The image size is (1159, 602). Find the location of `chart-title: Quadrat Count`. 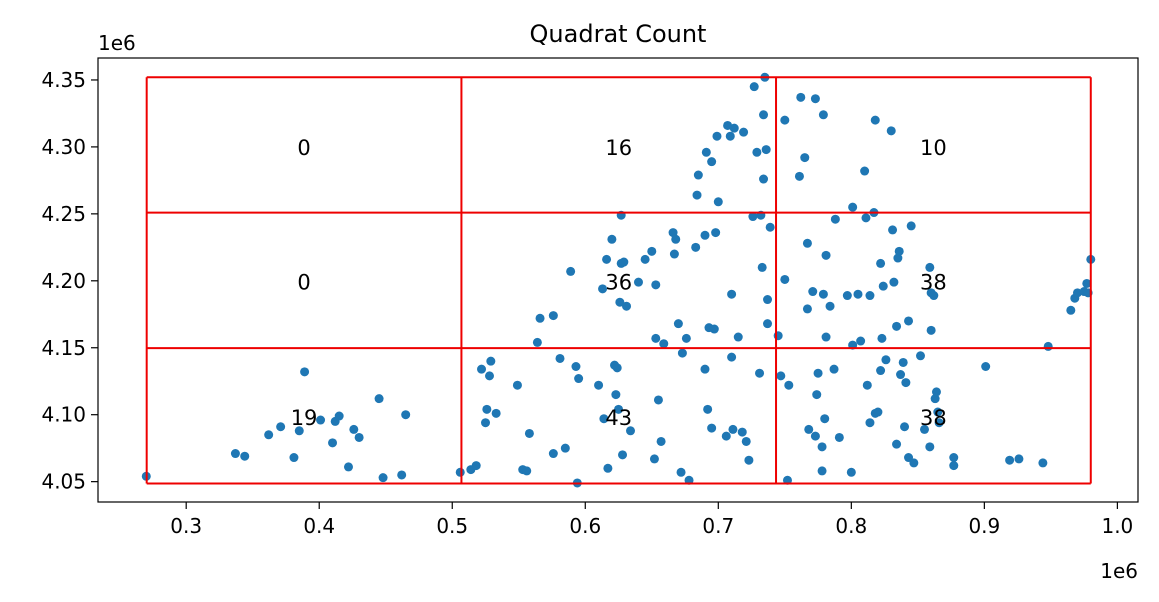

chart-title: Quadrat Count is located at coordinates (618, 34).